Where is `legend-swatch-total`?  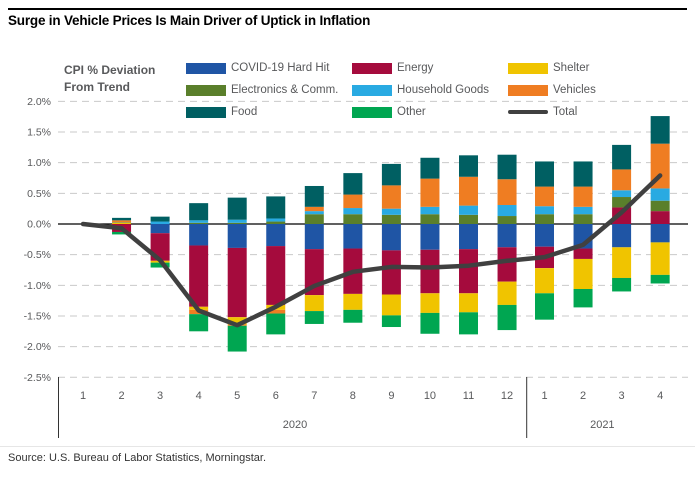 legend-swatch-total is located at coordinates (528, 112).